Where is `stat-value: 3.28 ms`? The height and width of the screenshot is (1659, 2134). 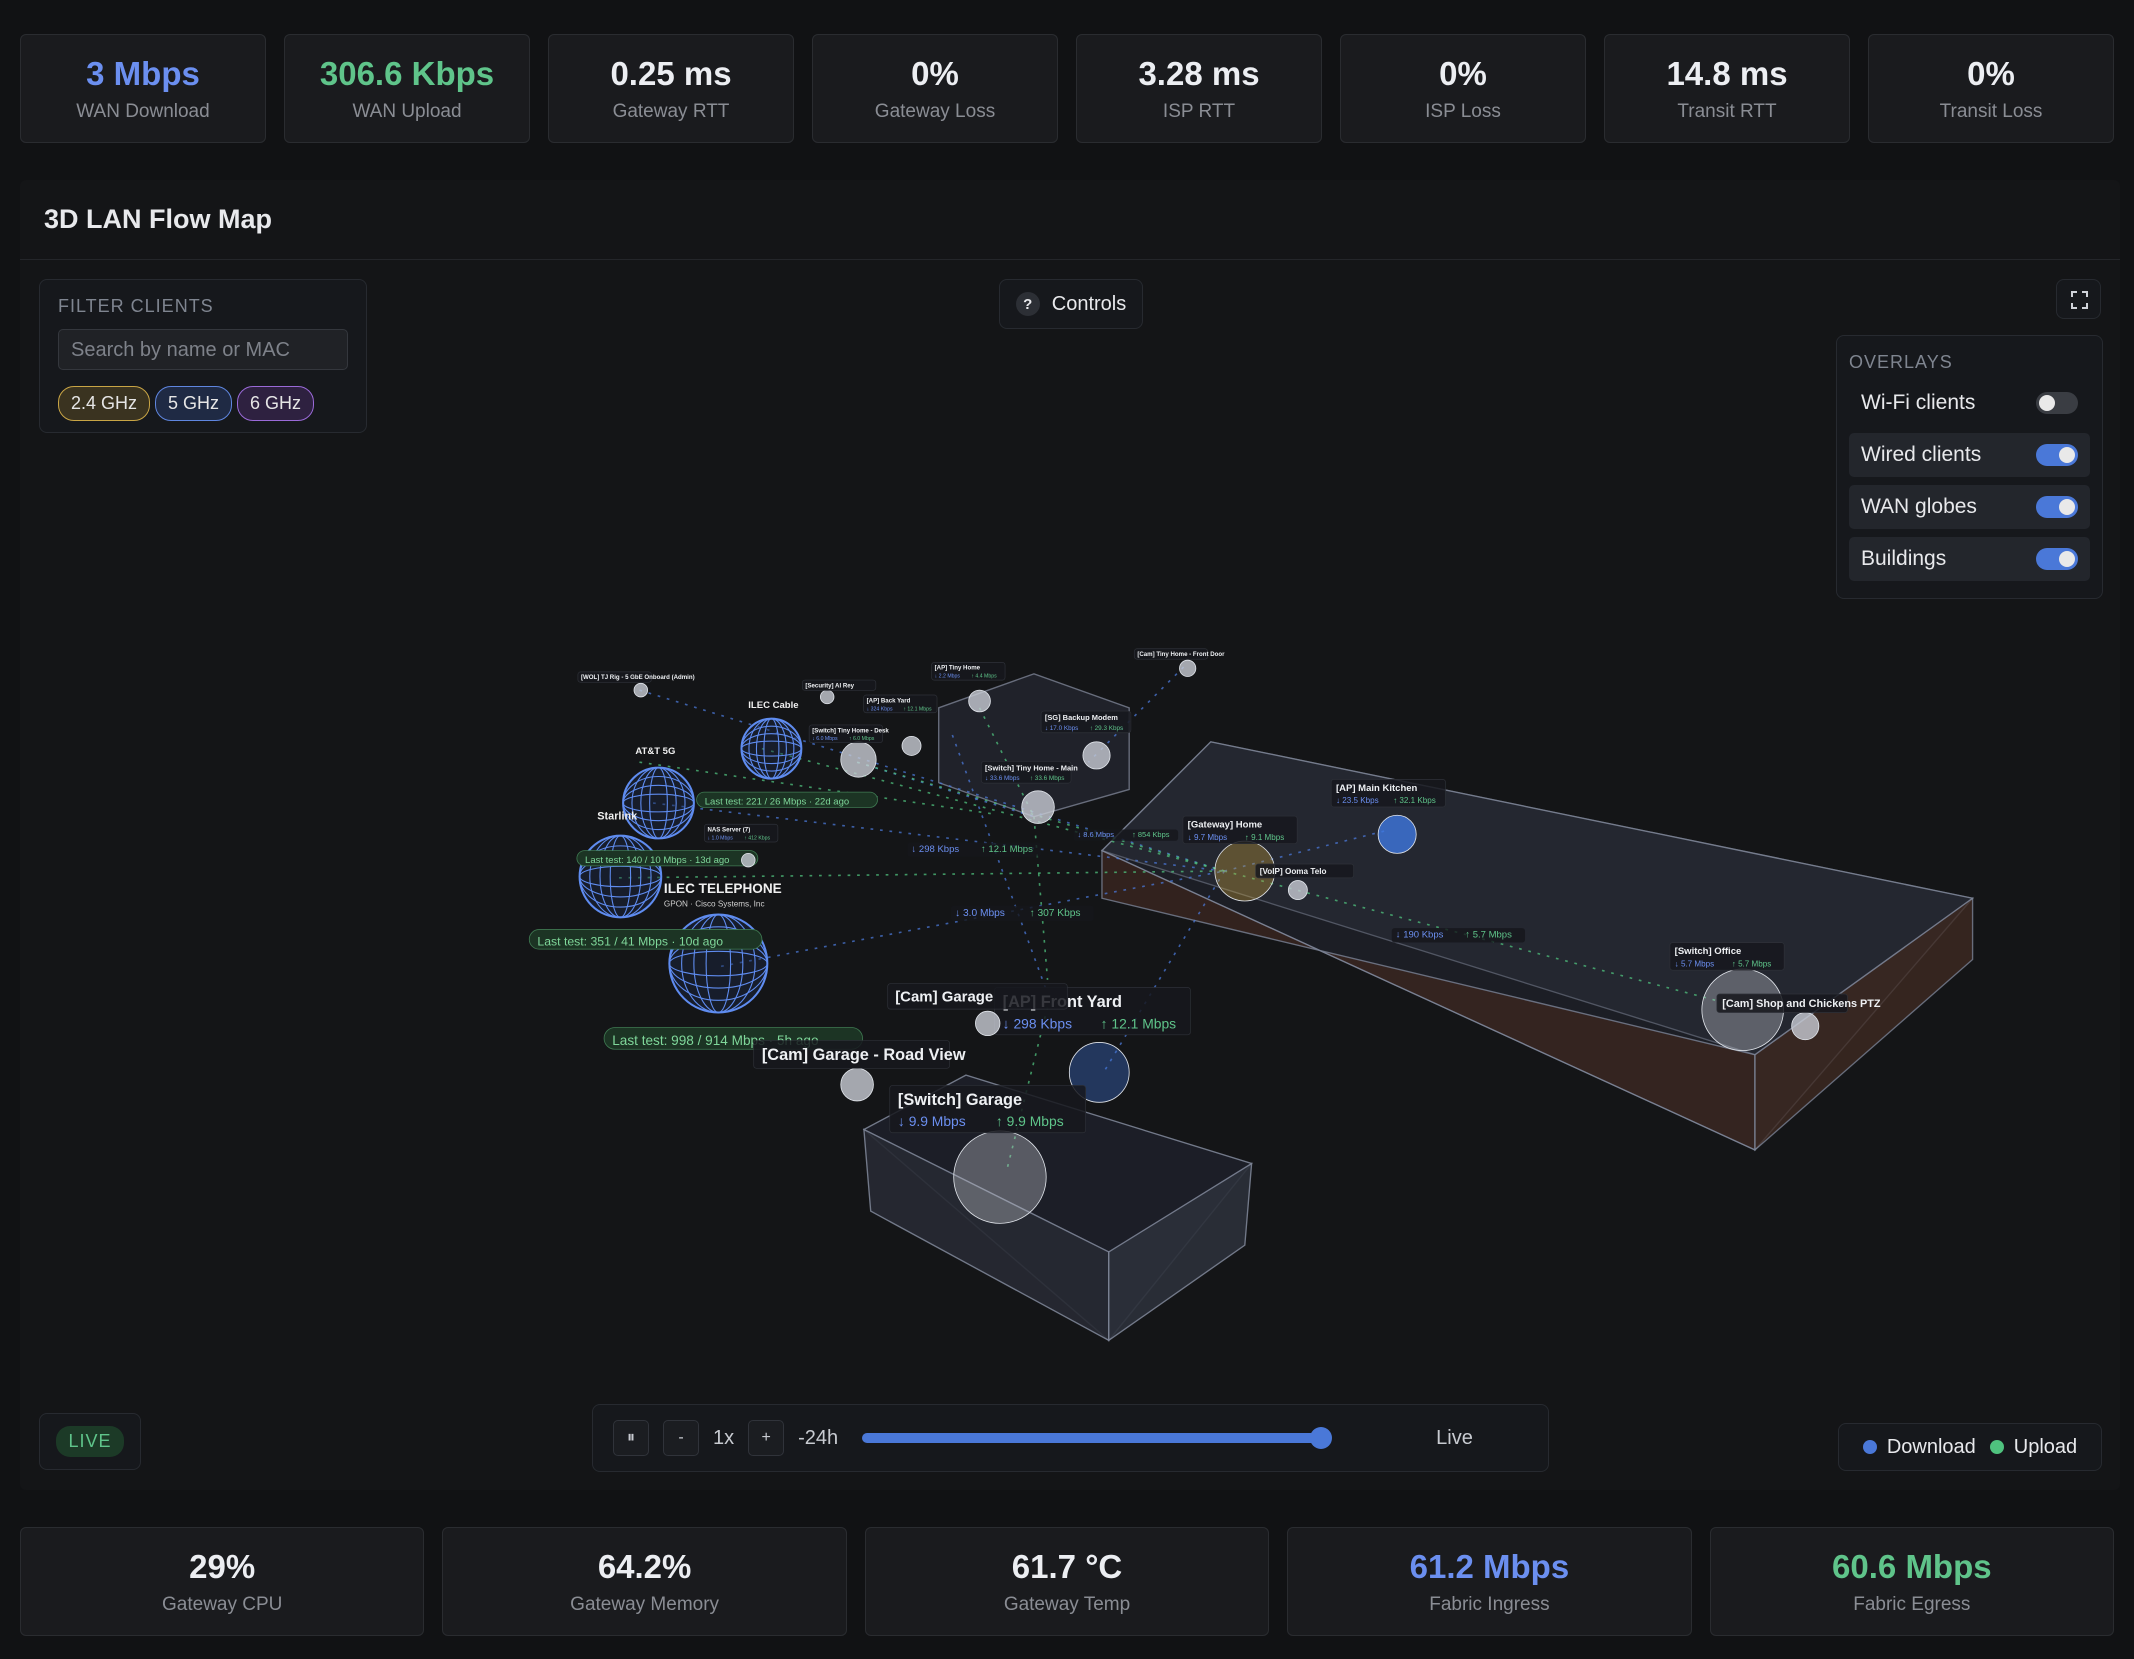
stat-value: 3.28 ms is located at coordinates (1199, 73).